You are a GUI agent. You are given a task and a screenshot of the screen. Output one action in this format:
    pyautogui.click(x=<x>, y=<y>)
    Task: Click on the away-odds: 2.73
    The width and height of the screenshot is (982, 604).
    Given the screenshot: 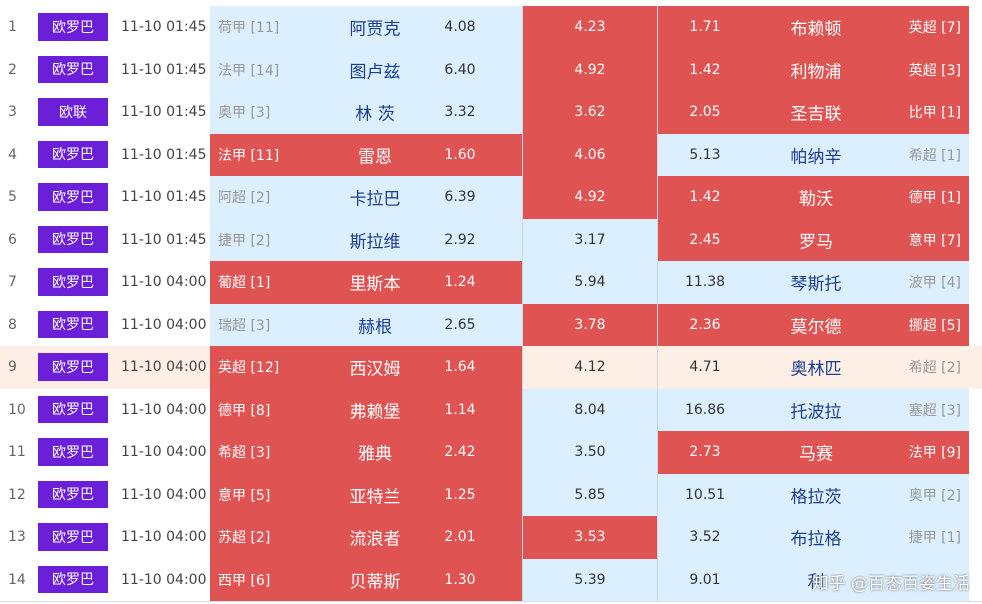 What is the action you would take?
    pyautogui.click(x=705, y=452)
    